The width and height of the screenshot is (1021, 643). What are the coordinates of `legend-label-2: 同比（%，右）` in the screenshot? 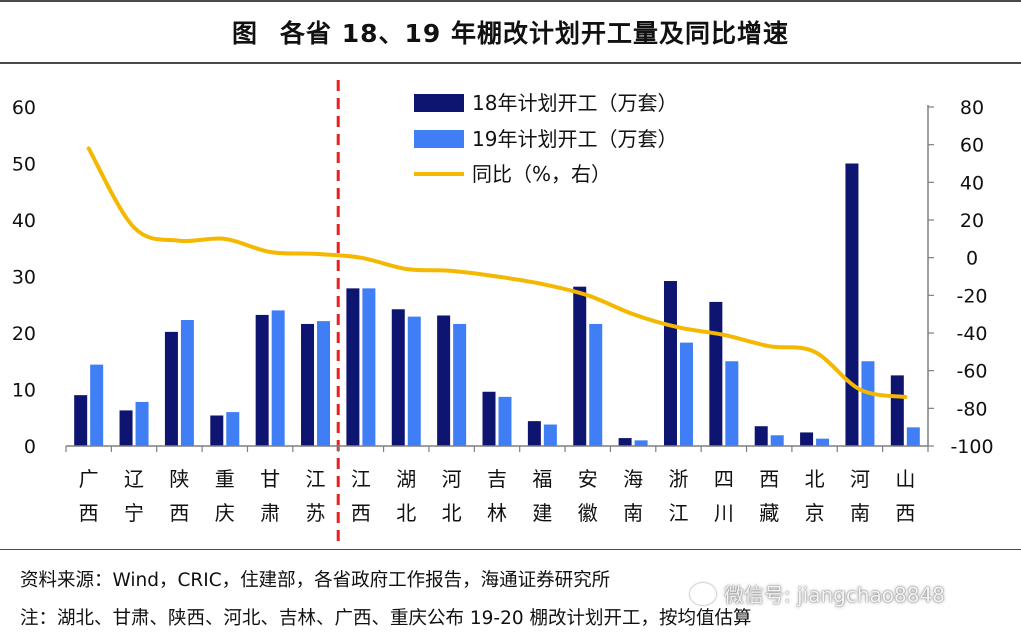 It's located at (541, 174).